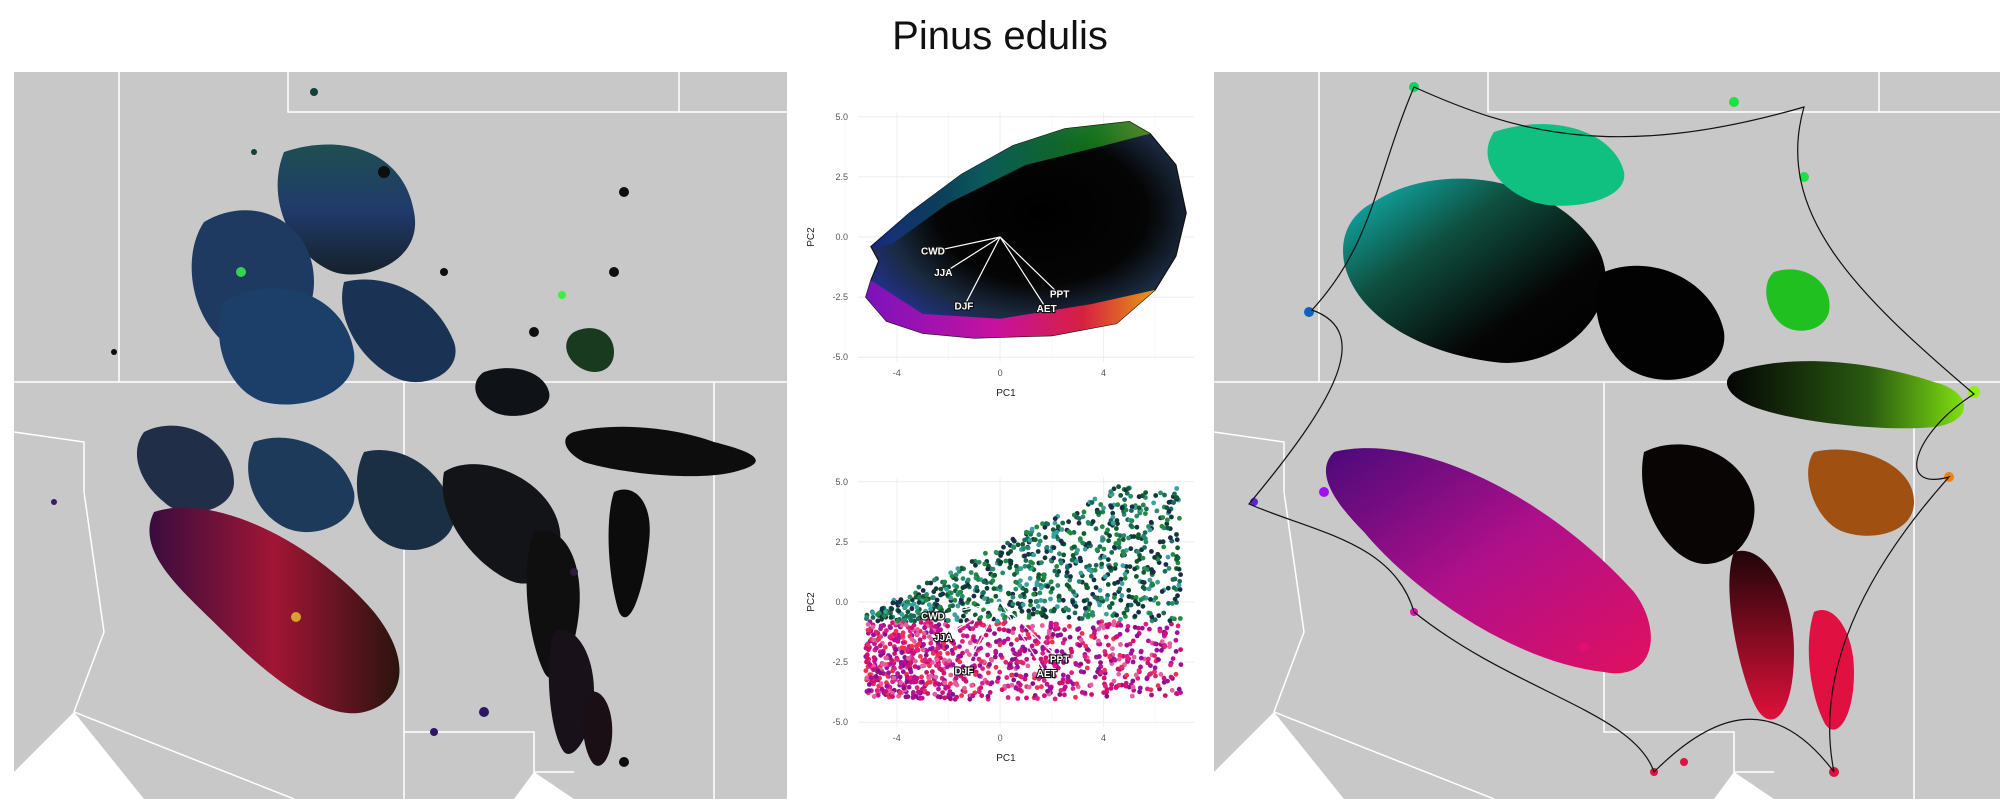  I want to click on y-tick-label: 2.5, so click(841, 542).